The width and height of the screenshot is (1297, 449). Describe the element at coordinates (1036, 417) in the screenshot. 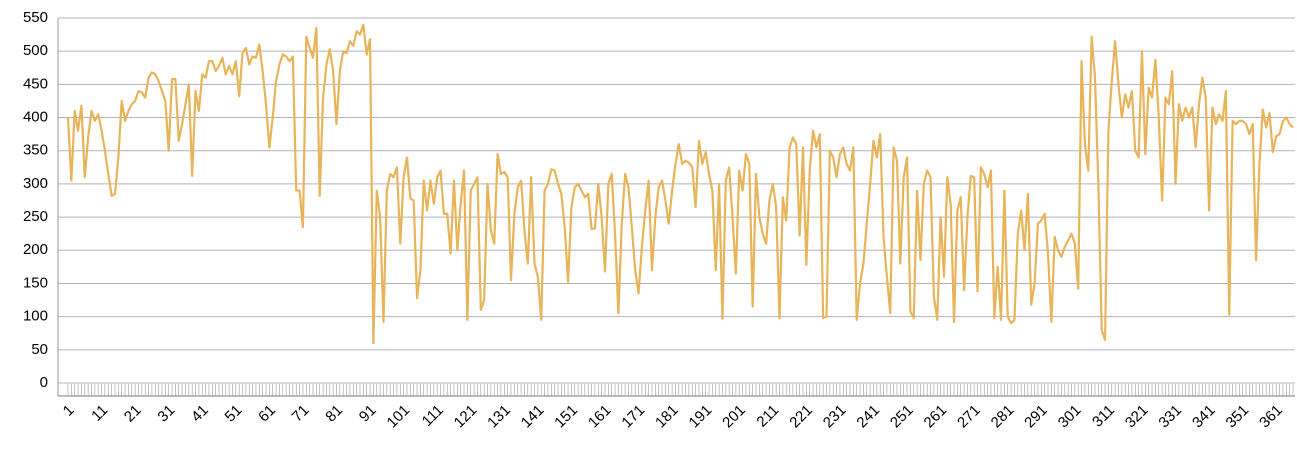

I see `x-tick-label: 291` at that location.